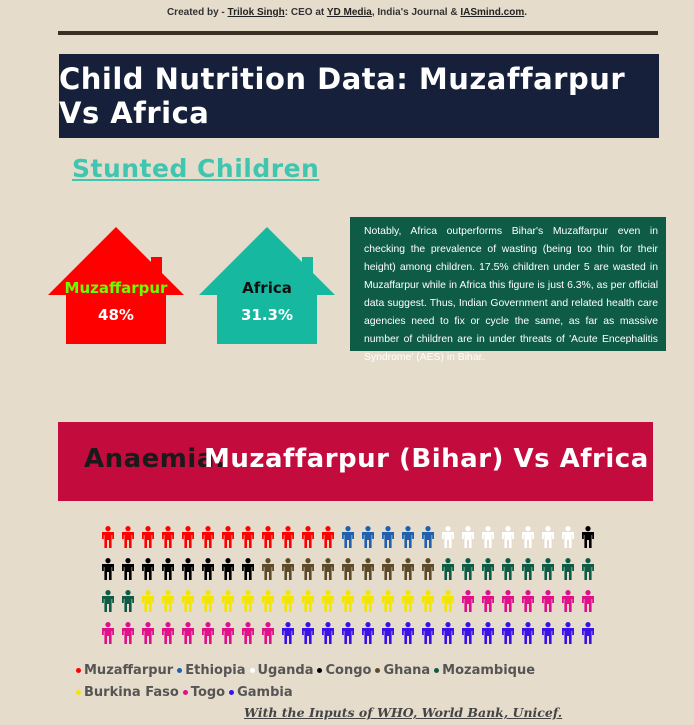 The width and height of the screenshot is (694, 725). Describe the element at coordinates (197, 12) in the screenshot. I see `credit-prefix: Created by -` at that location.